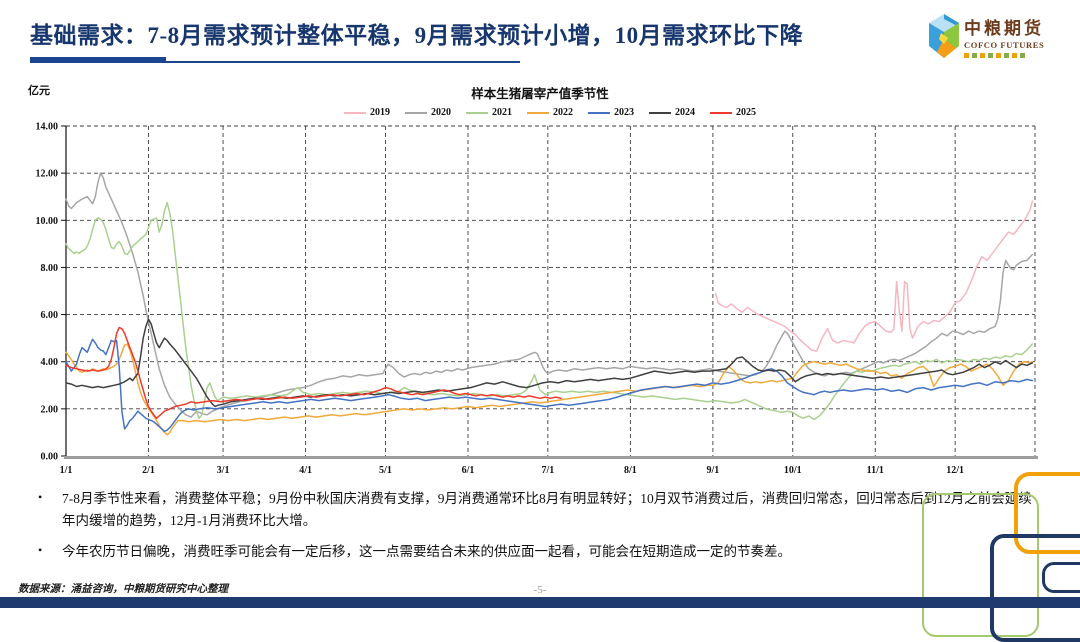 This screenshot has height=642, width=1080. I want to click on logo-tagline-marks, so click(1004, 55).